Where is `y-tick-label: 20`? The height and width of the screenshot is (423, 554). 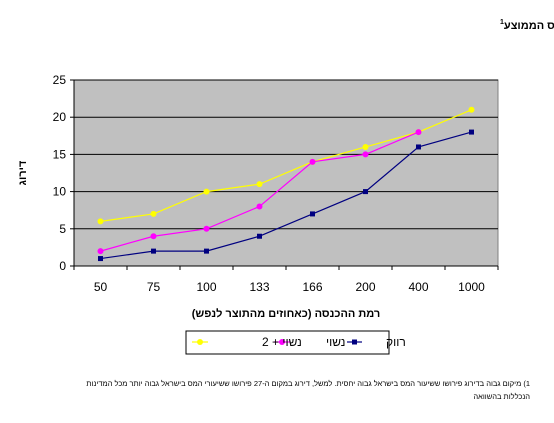 y-tick-label: 20 is located at coordinates (60, 117).